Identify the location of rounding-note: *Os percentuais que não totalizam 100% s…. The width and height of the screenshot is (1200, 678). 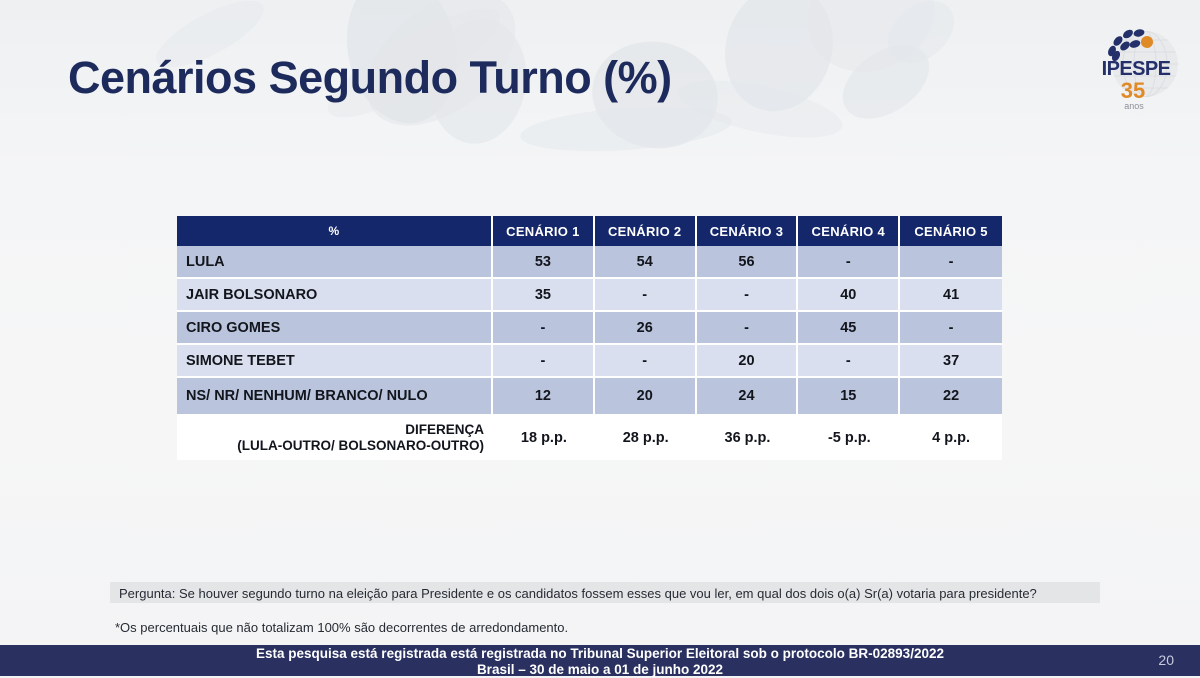
(342, 627).